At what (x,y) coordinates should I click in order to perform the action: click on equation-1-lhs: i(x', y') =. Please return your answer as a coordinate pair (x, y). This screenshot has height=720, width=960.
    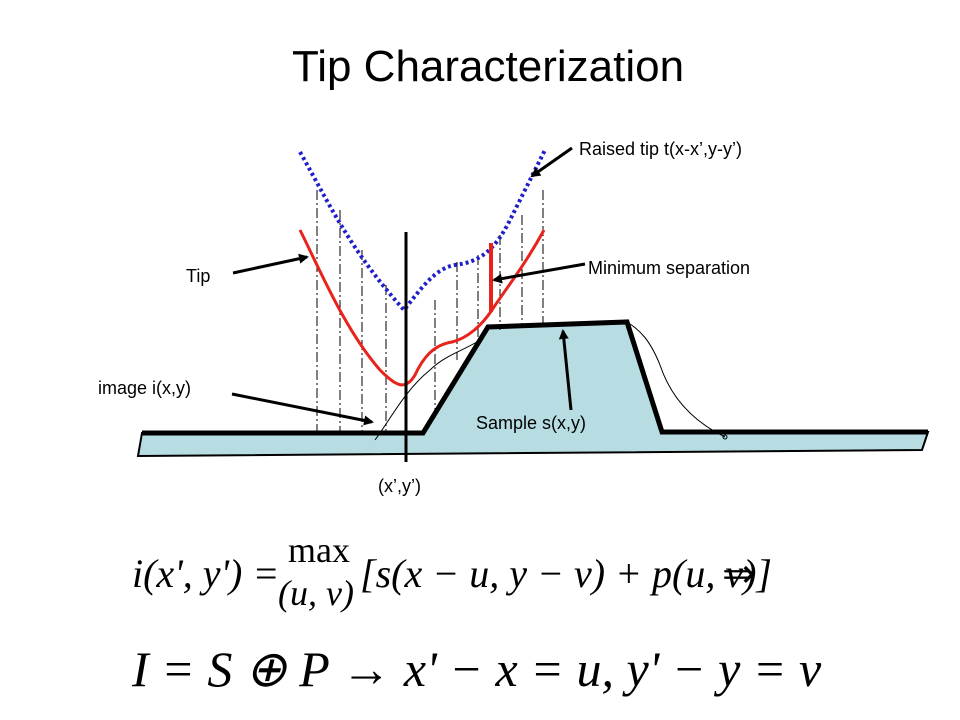
    Looking at the image, I should click on (205, 573).